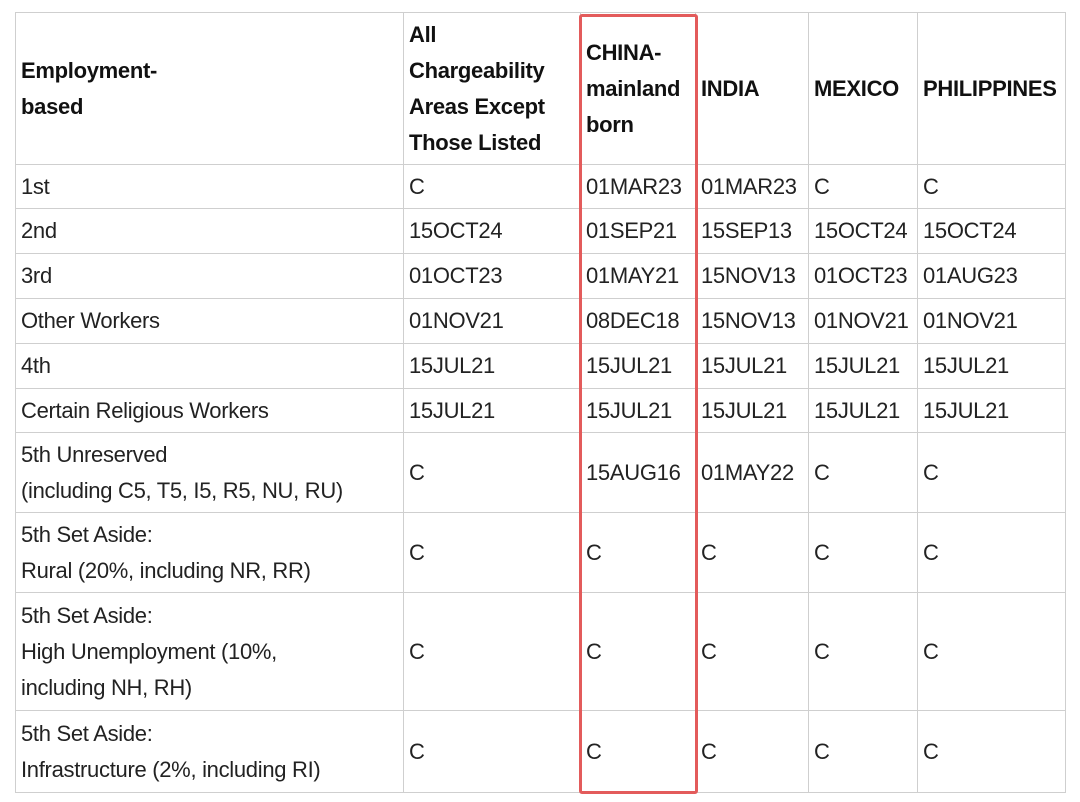 The image size is (1080, 802). Describe the element at coordinates (149, 651) in the screenshot. I see `cell-text: High Unemployment (10%,` at that location.